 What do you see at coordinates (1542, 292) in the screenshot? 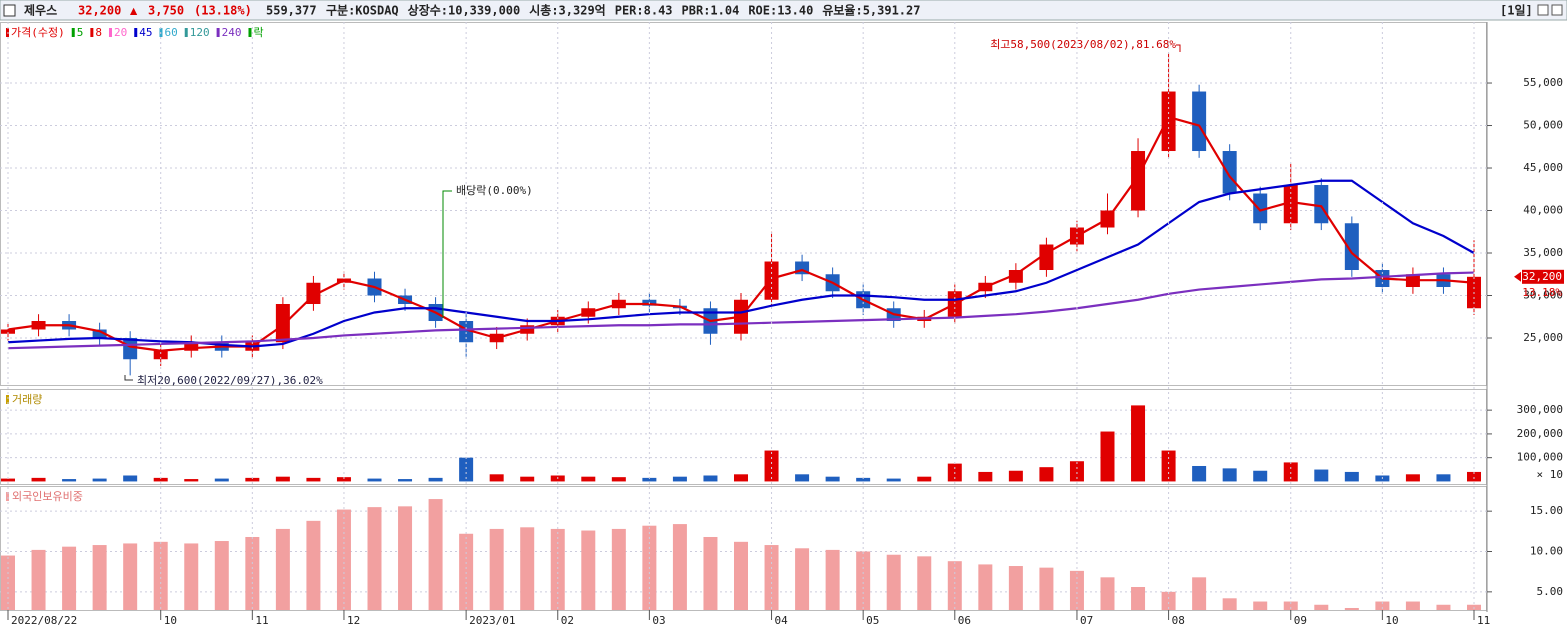
I see `change-label: 13.18%` at bounding box center [1542, 292].